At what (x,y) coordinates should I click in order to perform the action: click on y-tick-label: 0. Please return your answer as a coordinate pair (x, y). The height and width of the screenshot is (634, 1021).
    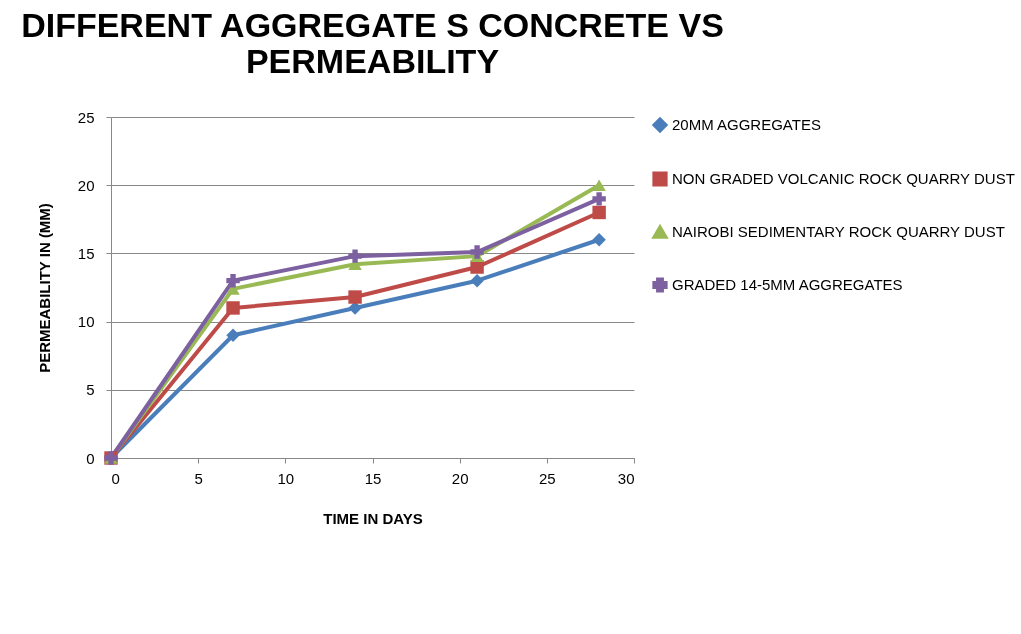
    Looking at the image, I should click on (90, 458).